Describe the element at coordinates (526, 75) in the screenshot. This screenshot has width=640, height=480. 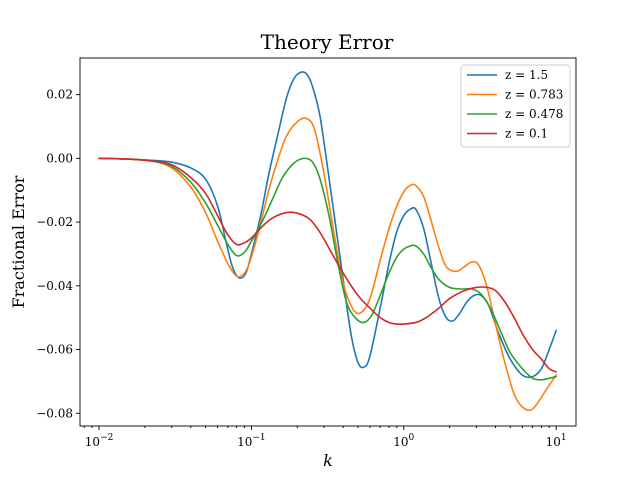
I see `legend-label-1: z = 1.5` at that location.